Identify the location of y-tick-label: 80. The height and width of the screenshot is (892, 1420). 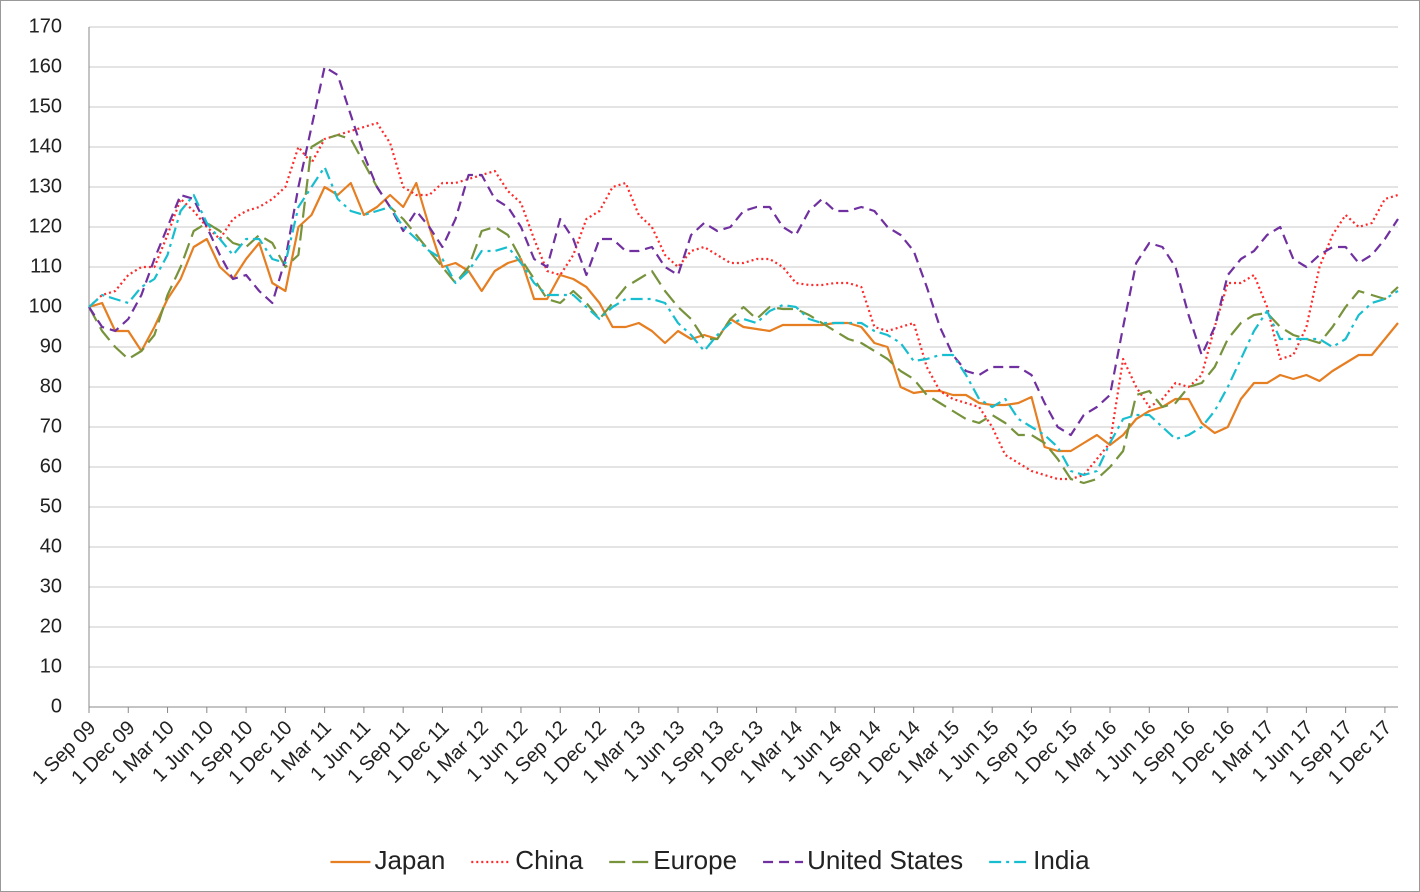
(51, 386).